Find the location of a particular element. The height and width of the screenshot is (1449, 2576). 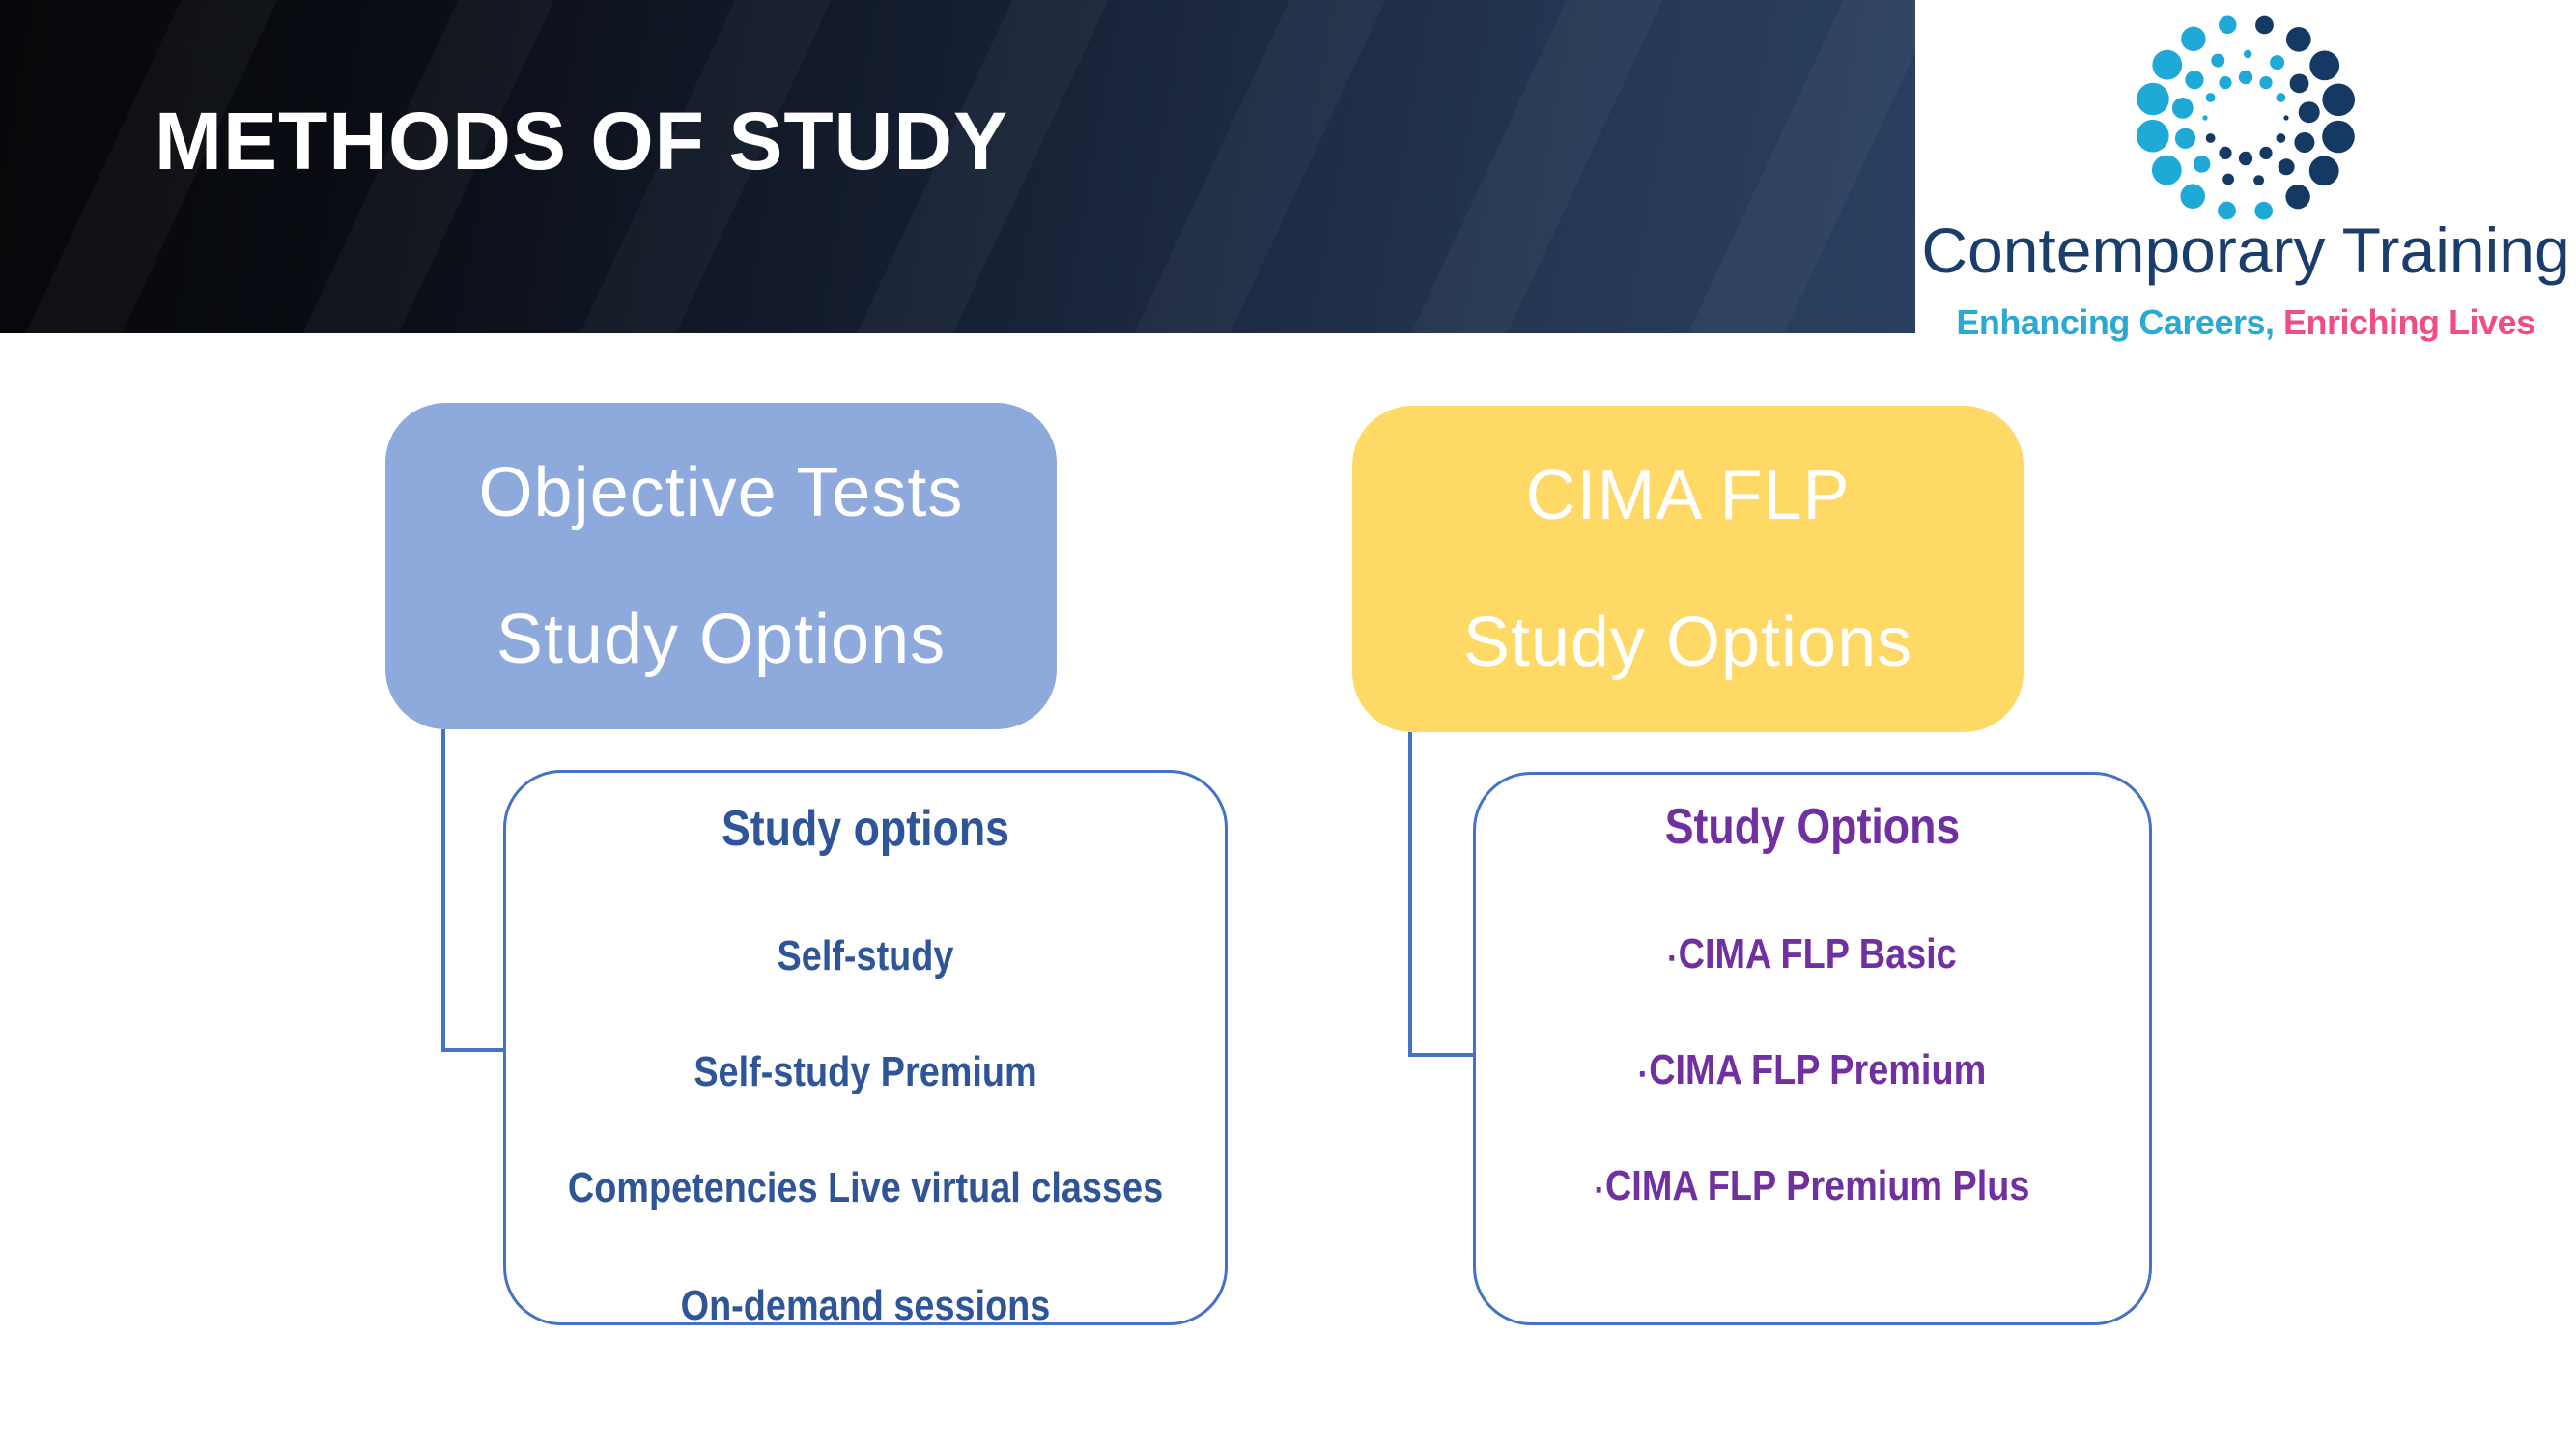

cima-flp-box-line1: CIMA FLP is located at coordinates (1688, 495).